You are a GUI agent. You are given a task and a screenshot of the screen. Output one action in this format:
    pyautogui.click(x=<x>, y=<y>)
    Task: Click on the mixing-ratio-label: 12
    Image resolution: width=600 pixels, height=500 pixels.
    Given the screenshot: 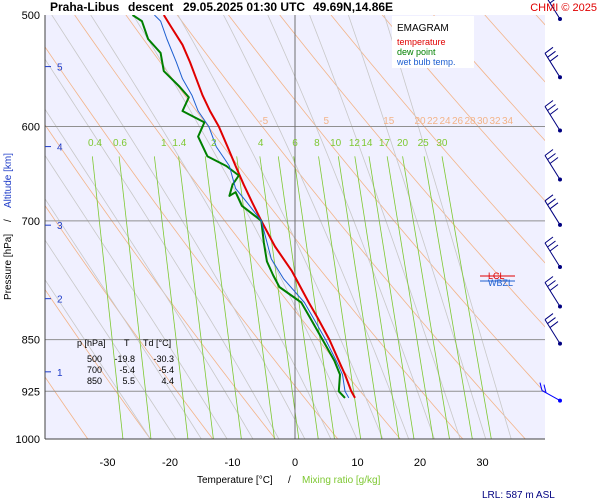 What is the action you would take?
    pyautogui.click(x=355, y=143)
    